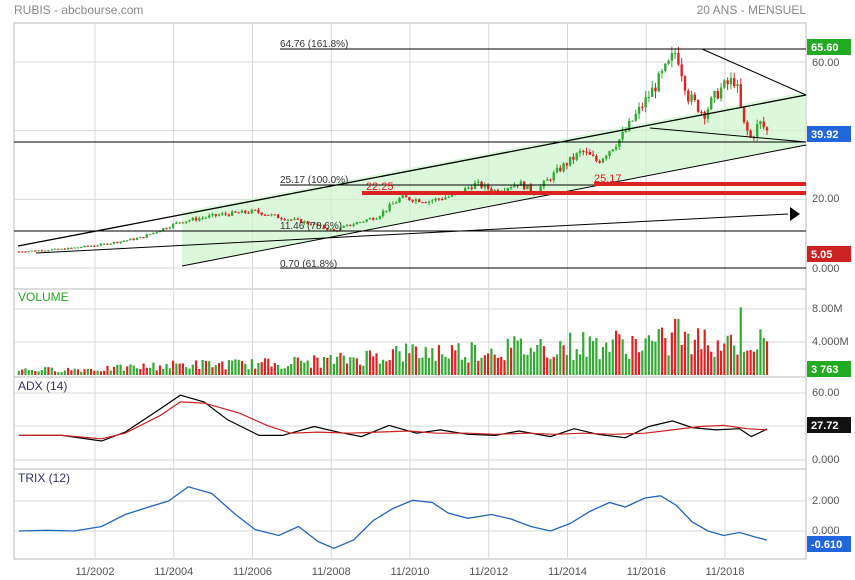  I want to click on trix-title: TRIX (12), so click(44, 478).